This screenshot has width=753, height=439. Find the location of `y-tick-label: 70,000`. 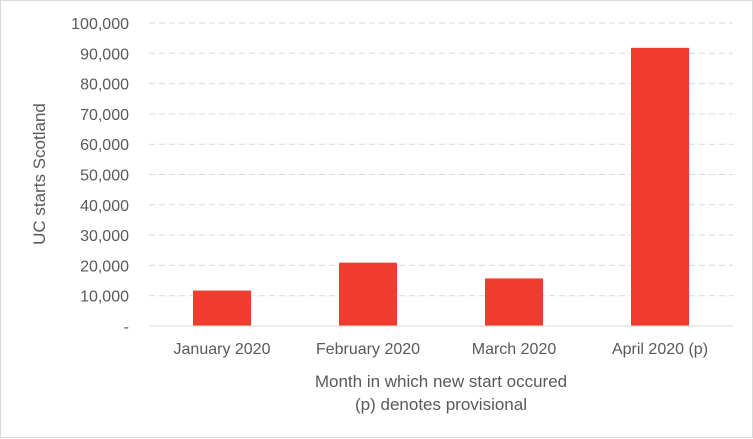

y-tick-label: 70,000 is located at coordinates (104, 115).